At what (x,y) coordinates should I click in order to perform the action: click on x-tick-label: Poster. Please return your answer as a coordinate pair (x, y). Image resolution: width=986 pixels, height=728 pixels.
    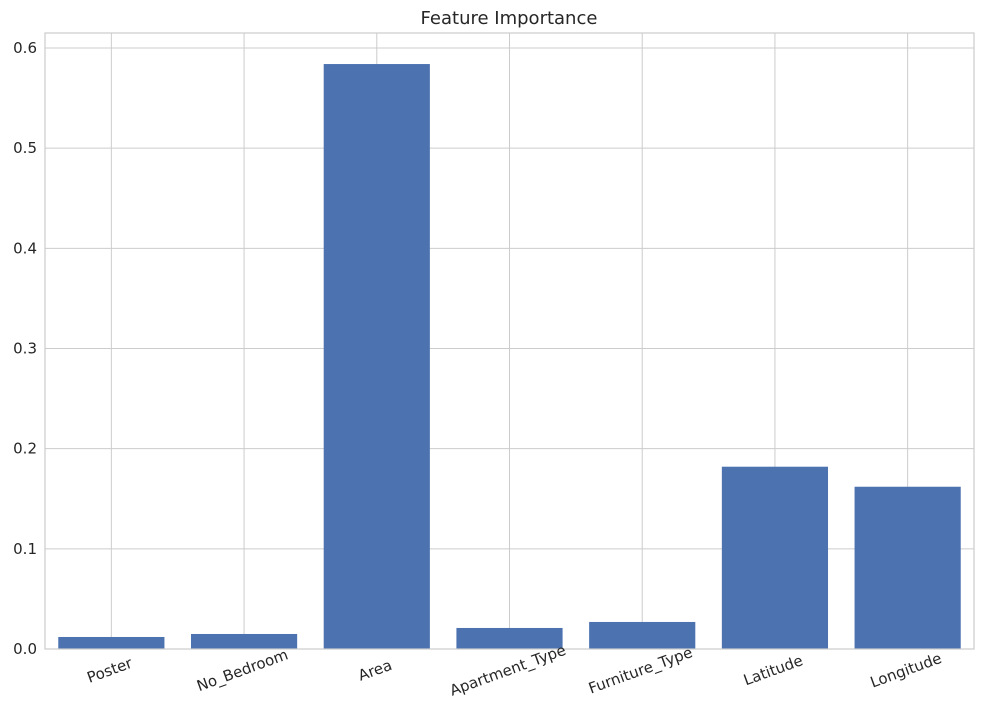
    Looking at the image, I should click on (110, 670).